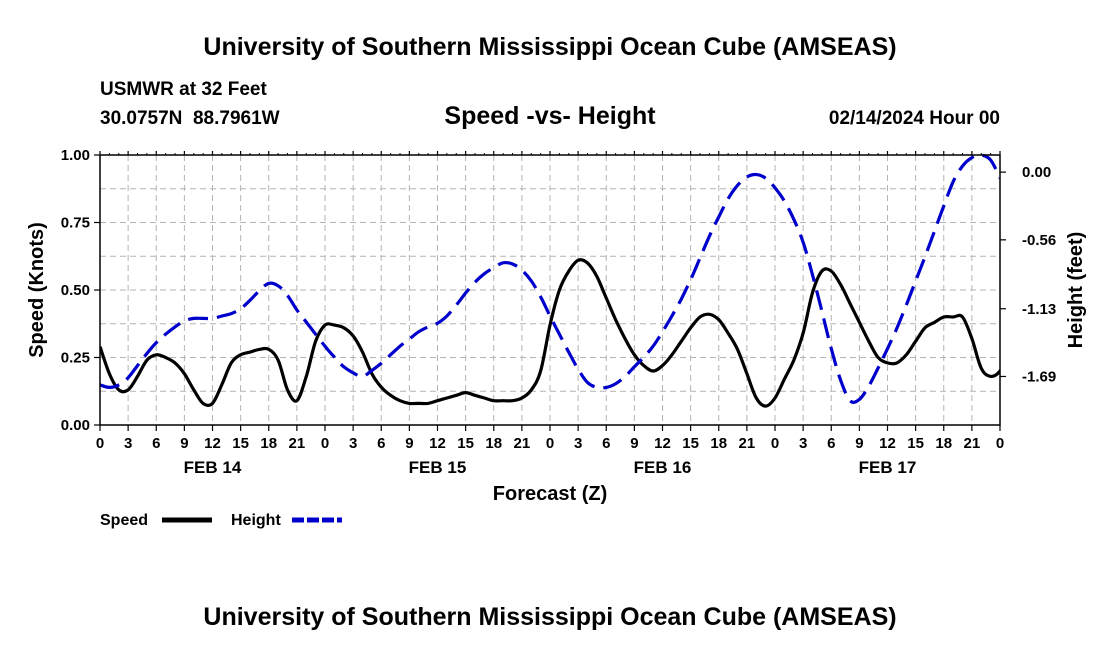 The image size is (1100, 650). Describe the element at coordinates (256, 520) in the screenshot. I see `legend-height-label: Height` at that location.